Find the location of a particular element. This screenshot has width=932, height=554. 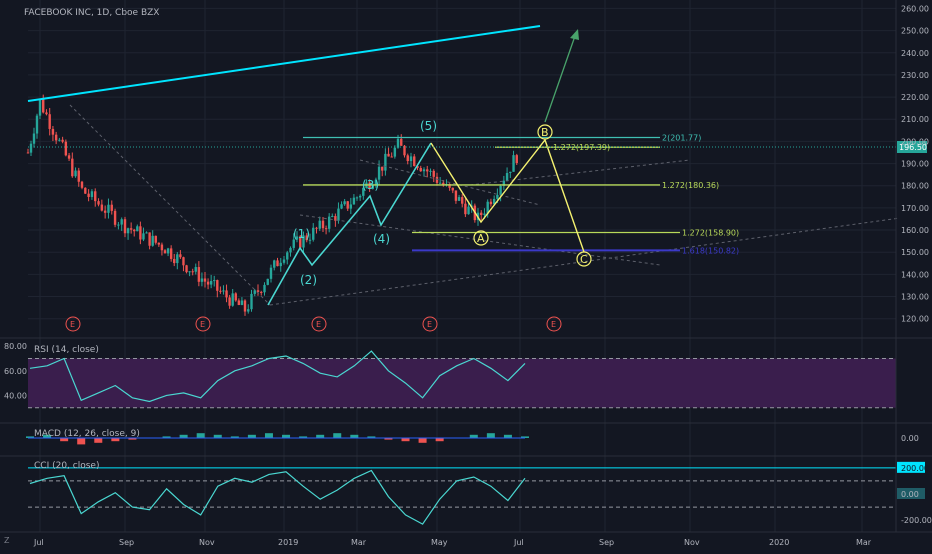

price-tick: 130.00 is located at coordinates (915, 297).